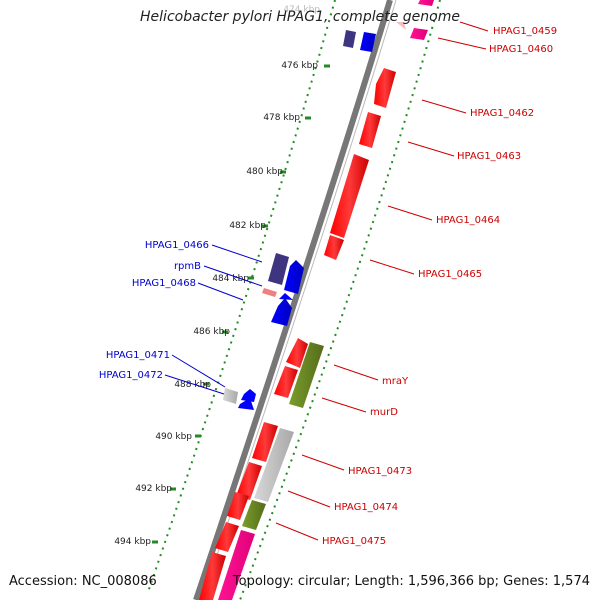  I want to click on gene-label: mraY, so click(395, 381).